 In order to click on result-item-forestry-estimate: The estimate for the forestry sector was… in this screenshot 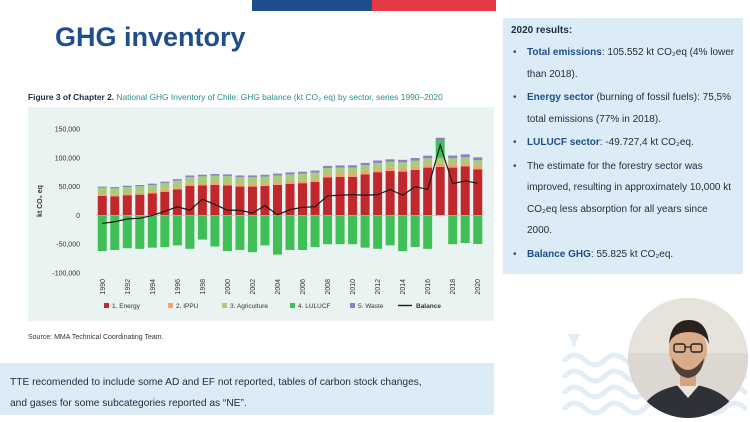, I will do `click(623, 199)`.